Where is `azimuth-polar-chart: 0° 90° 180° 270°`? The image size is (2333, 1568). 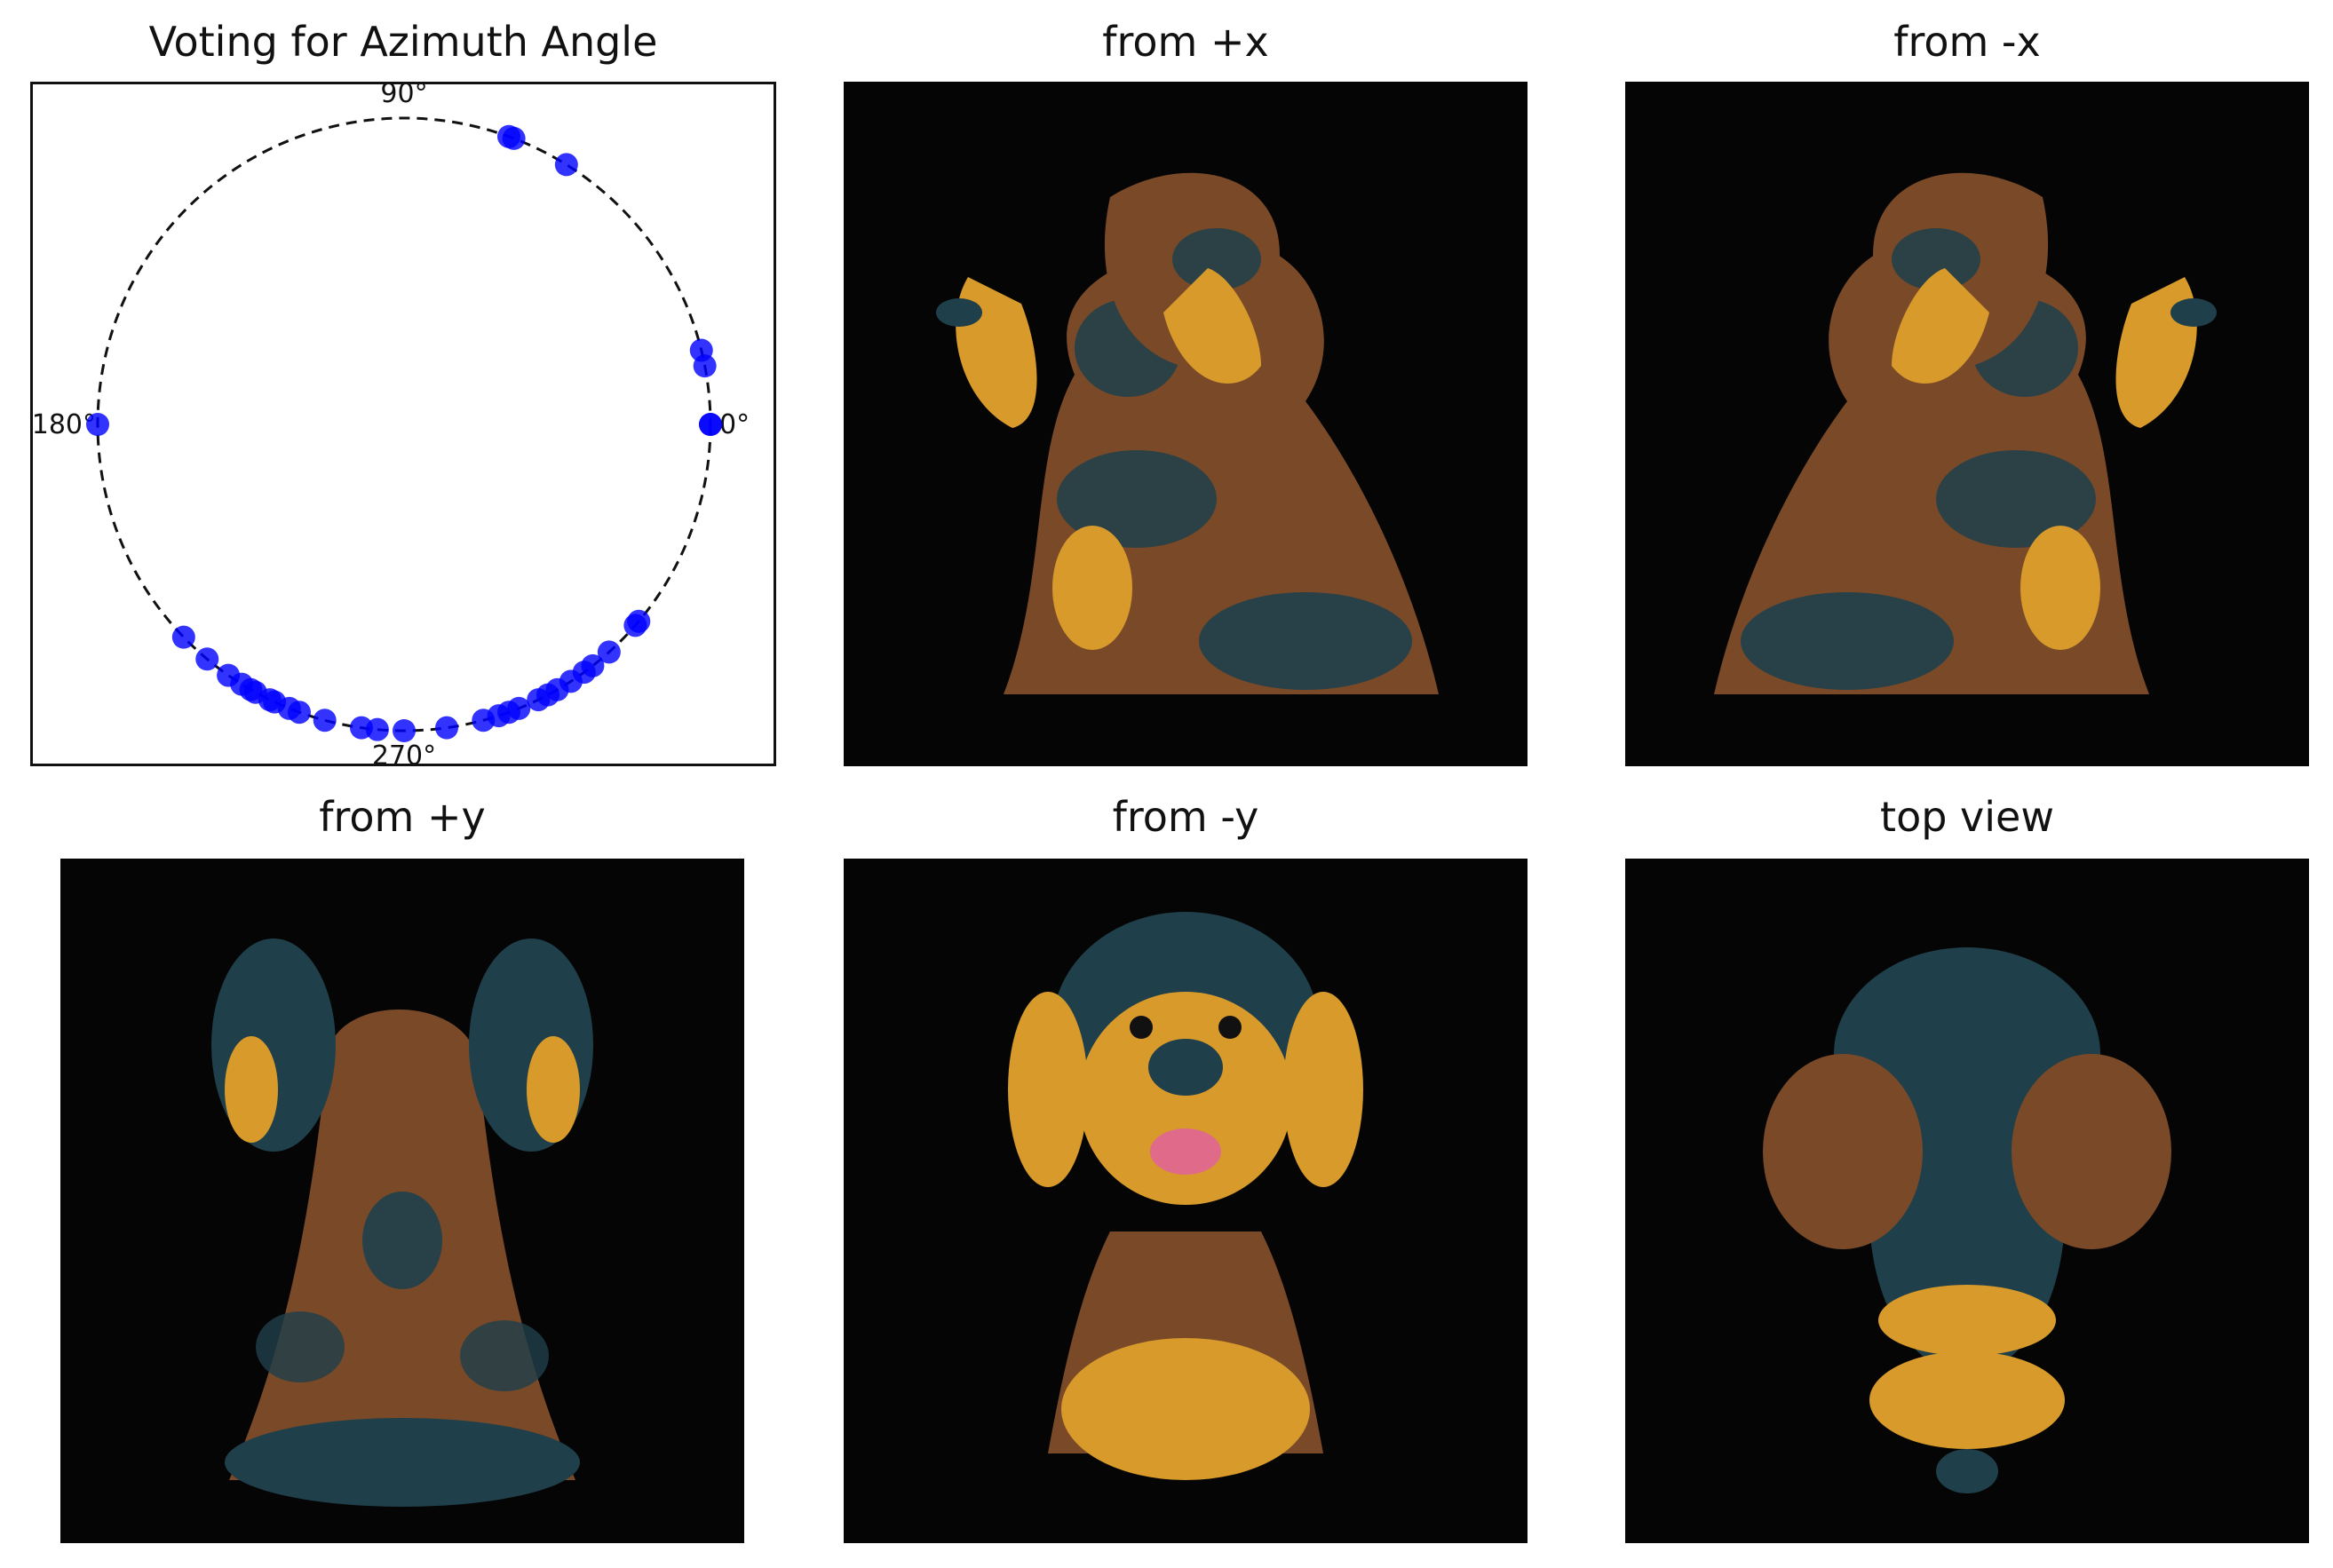
azimuth-polar-chart: 0° 90° 180° 270° is located at coordinates (403, 424).